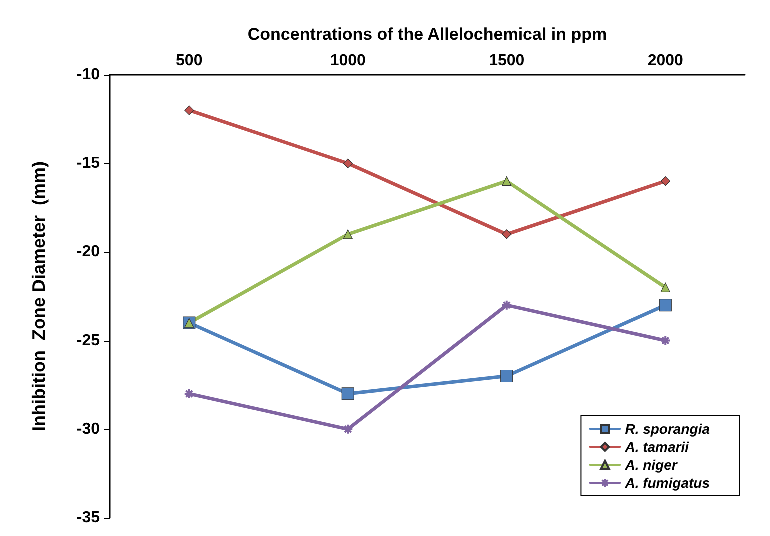 The height and width of the screenshot is (536, 770). I want to click on y-tick-label: -10, so click(88, 75).